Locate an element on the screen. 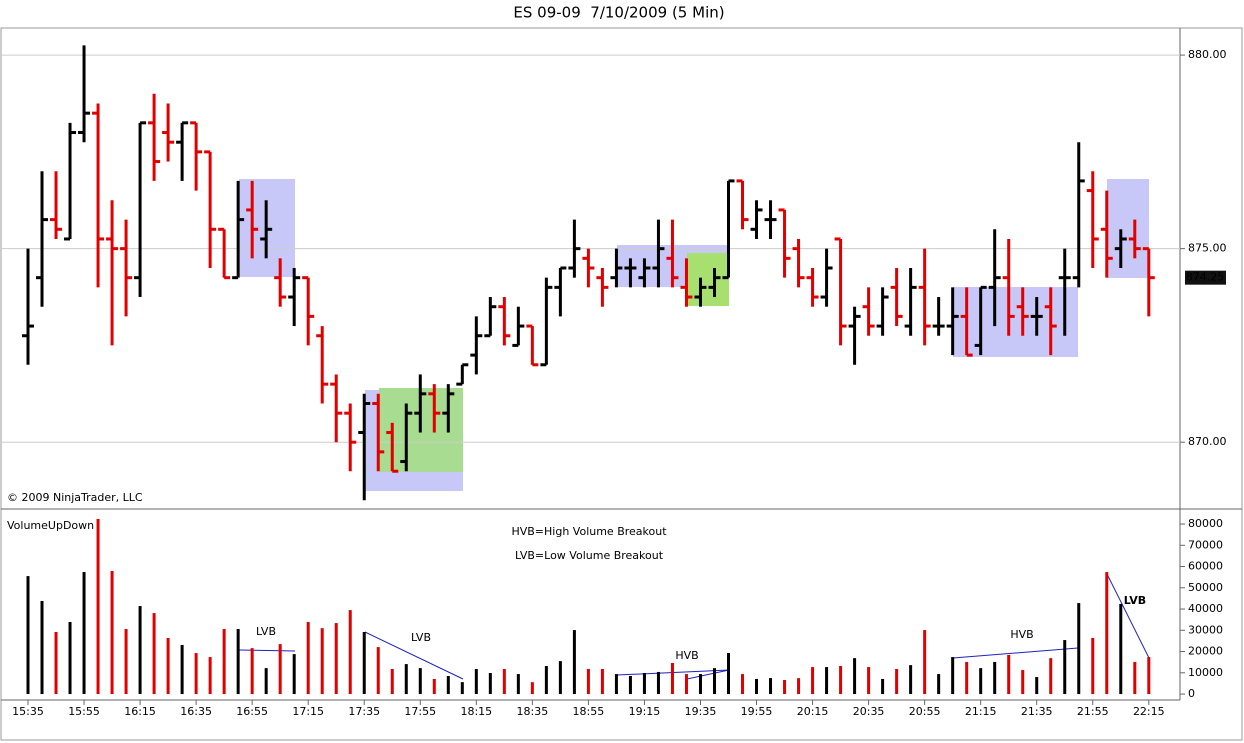 This screenshot has height=743, width=1244. y-tick-label: 30000 is located at coordinates (1205, 629).